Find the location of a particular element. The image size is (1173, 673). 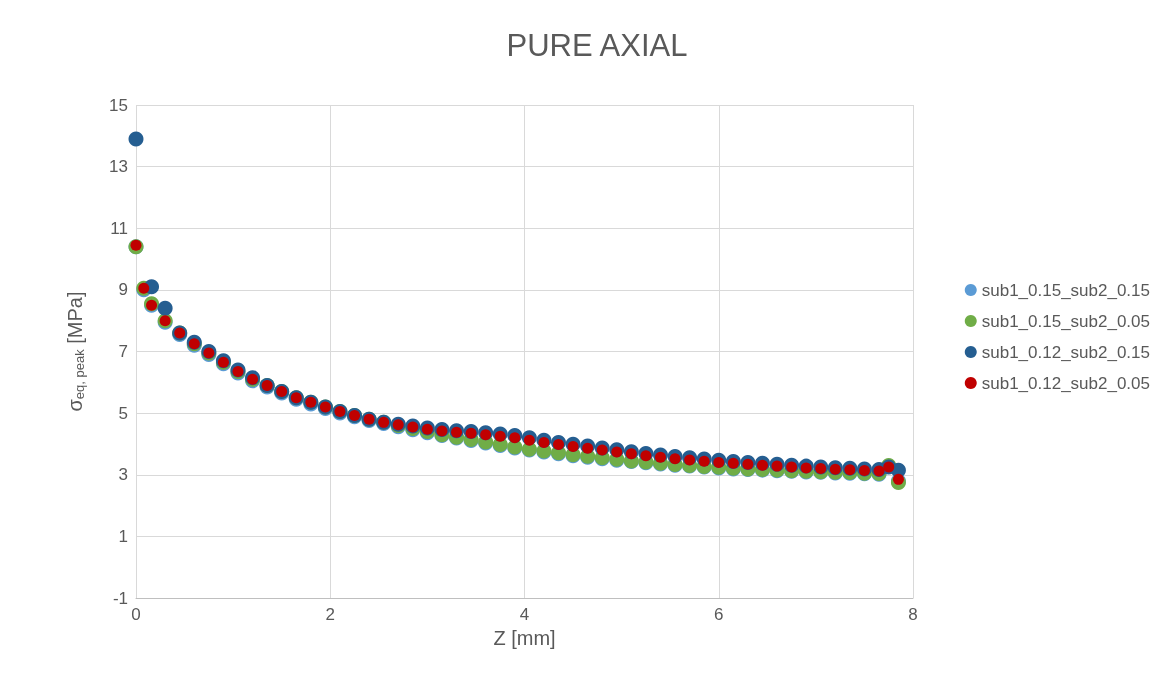

x-tick-label: 0 is located at coordinates (136, 614).